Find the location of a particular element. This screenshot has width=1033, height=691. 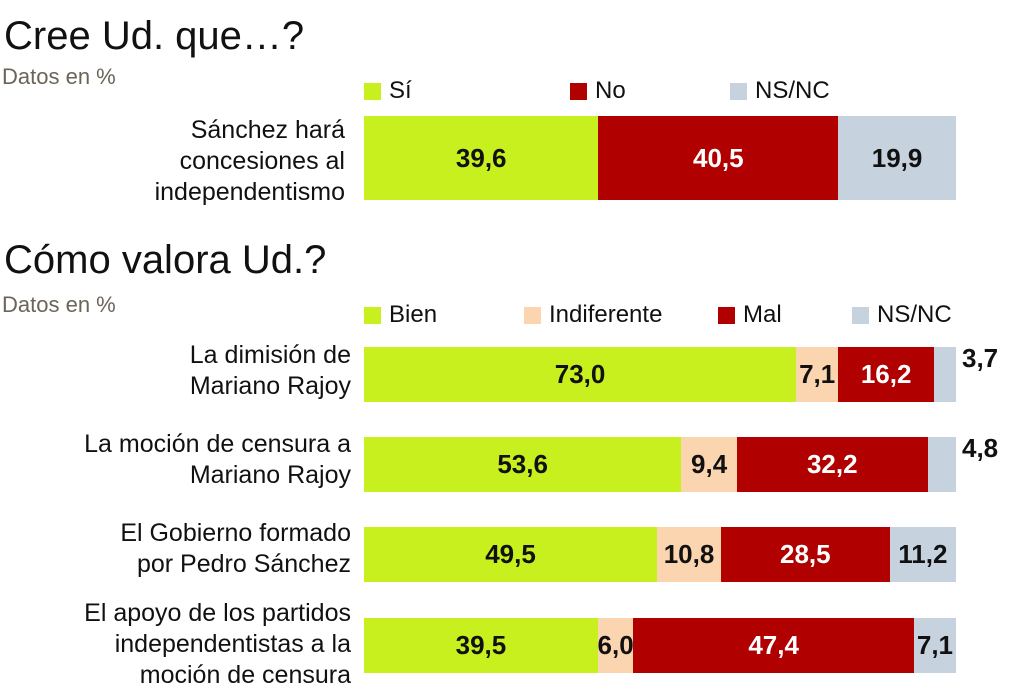

bar-value-label: 73,0 is located at coordinates (580, 374).